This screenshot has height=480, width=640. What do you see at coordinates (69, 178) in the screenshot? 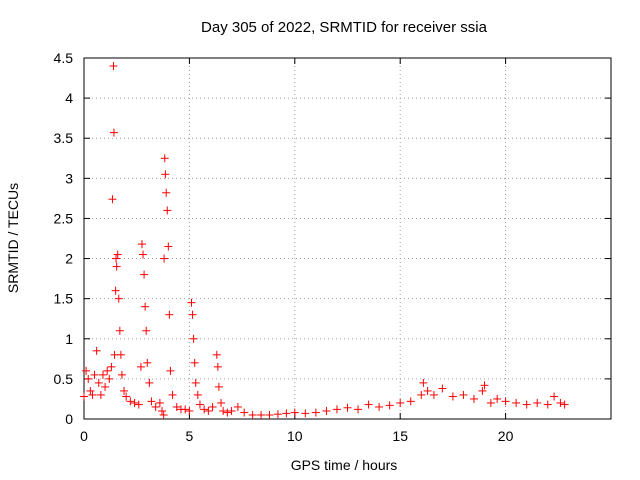
I see `y-tick-label: 3` at bounding box center [69, 178].